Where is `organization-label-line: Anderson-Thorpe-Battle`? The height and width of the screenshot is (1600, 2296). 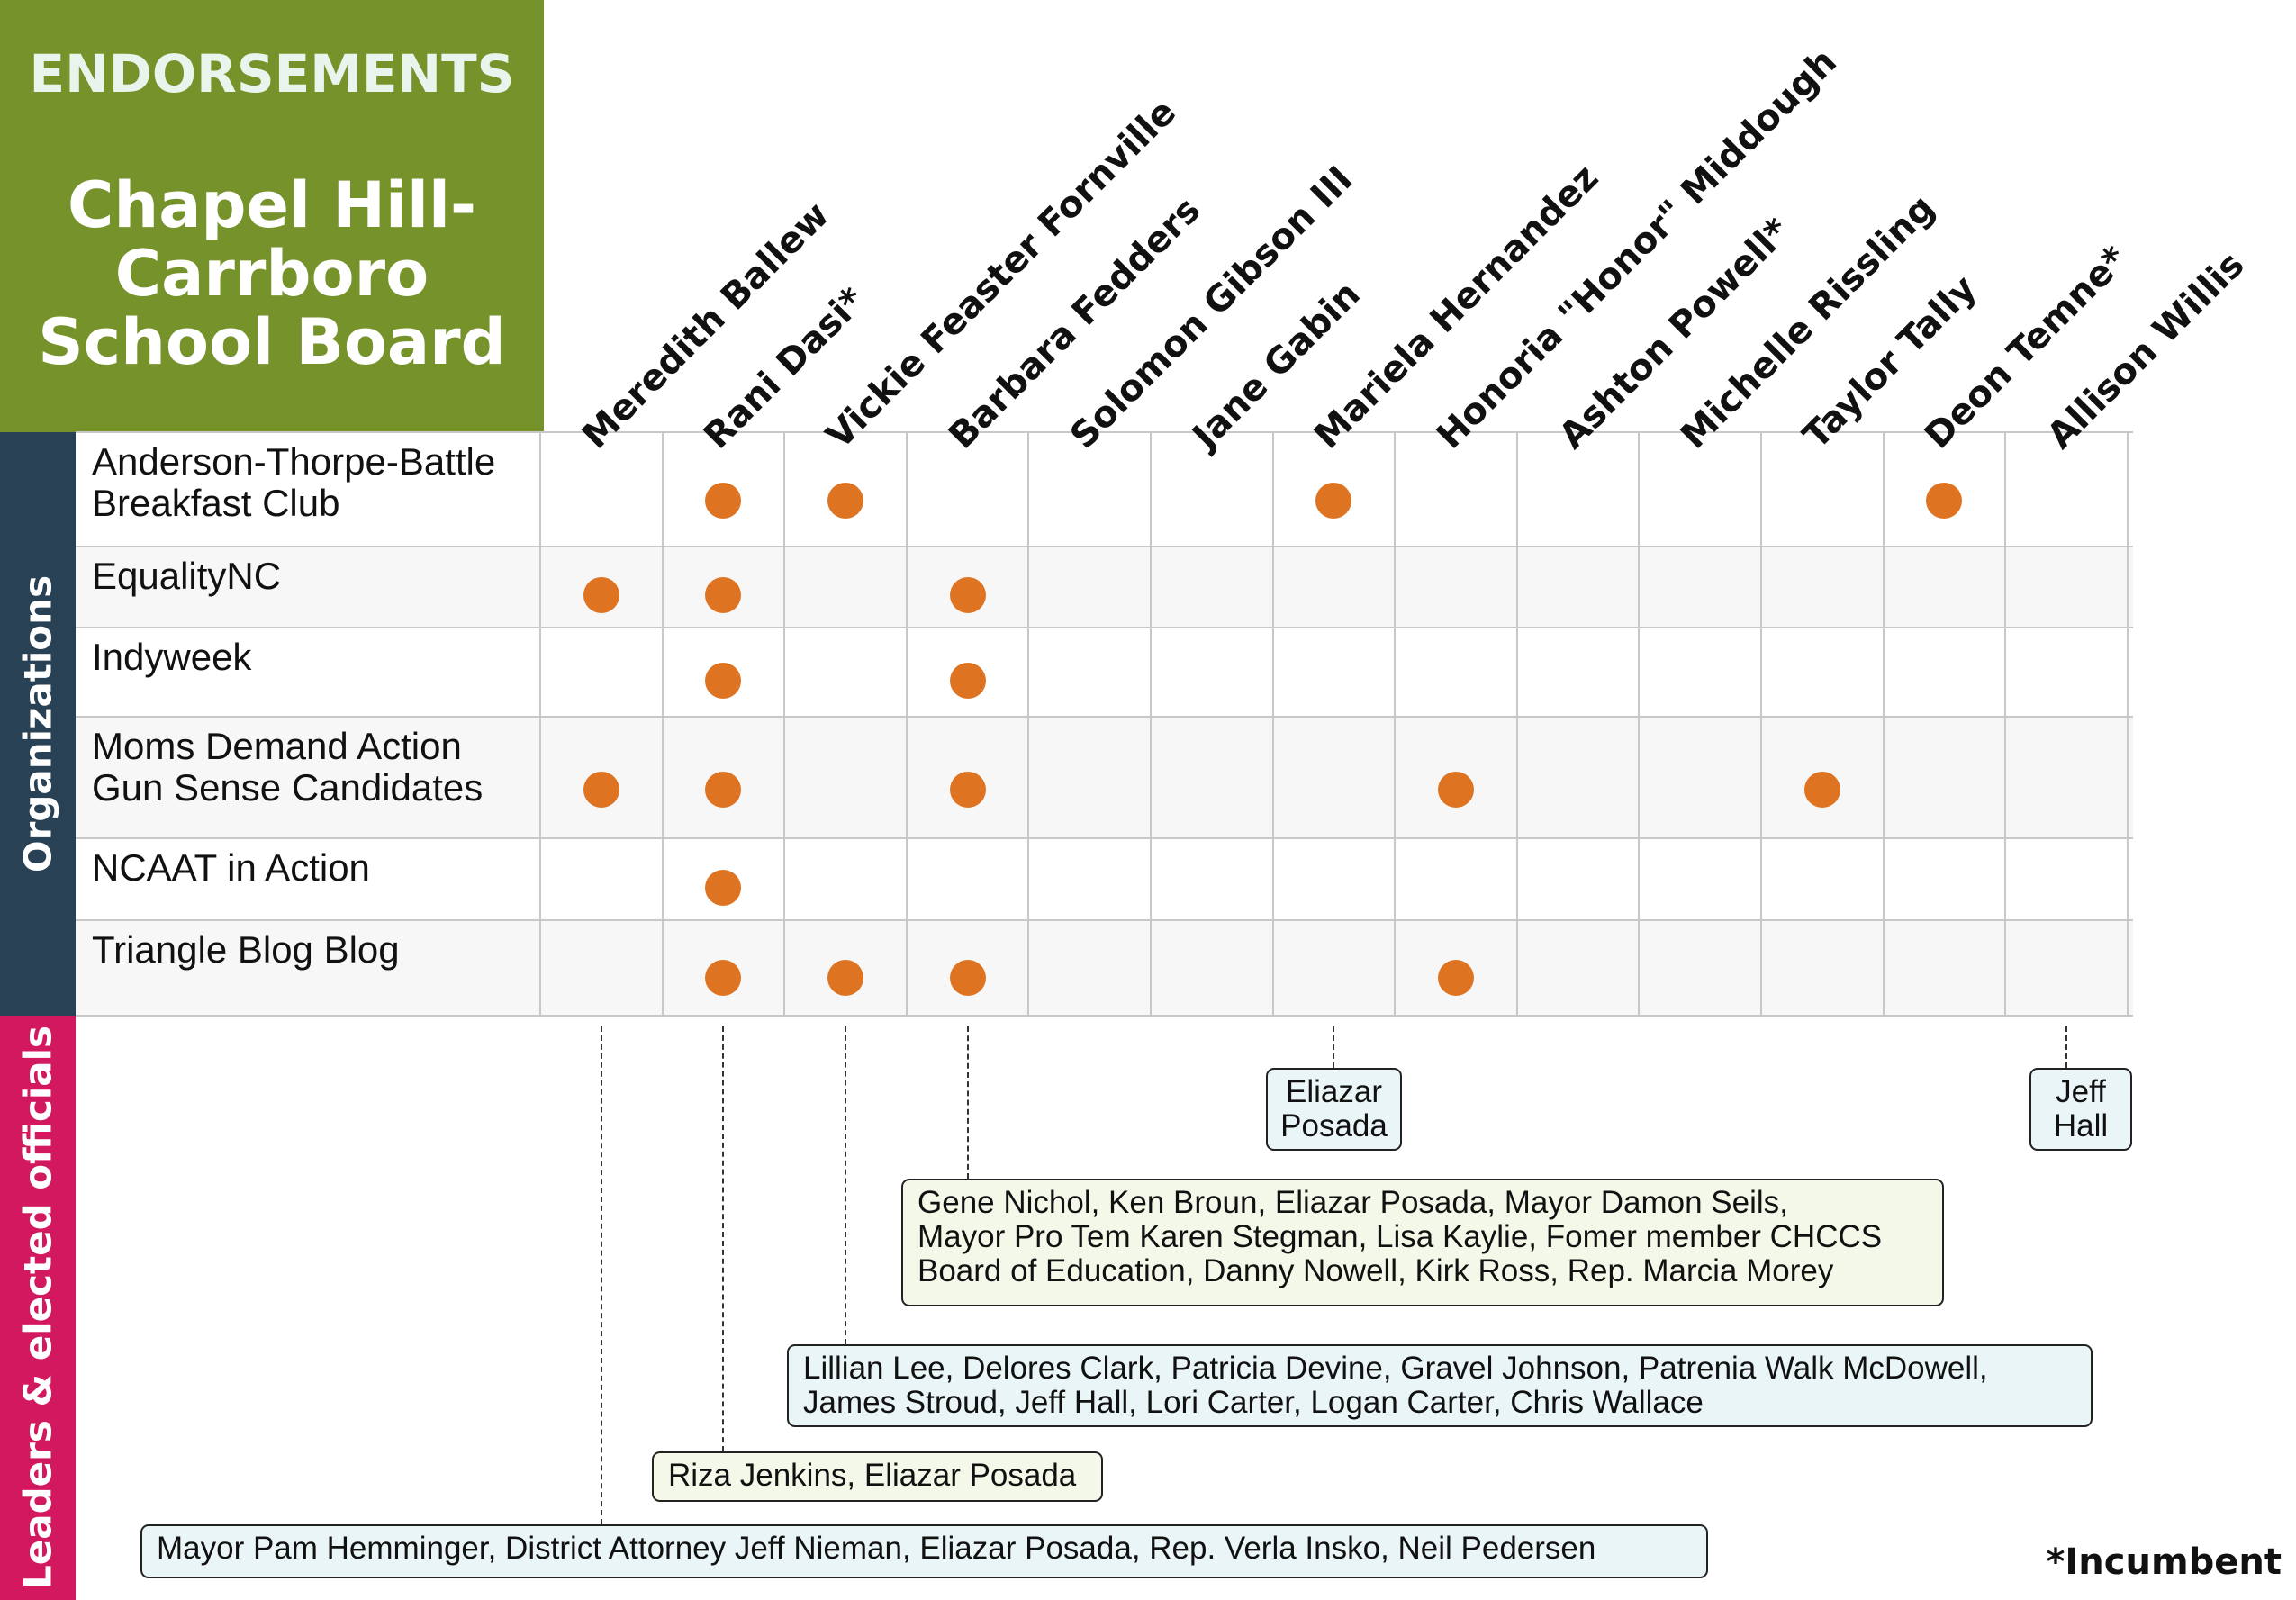 organization-label-line: Anderson-Thorpe-Battle is located at coordinates (294, 461).